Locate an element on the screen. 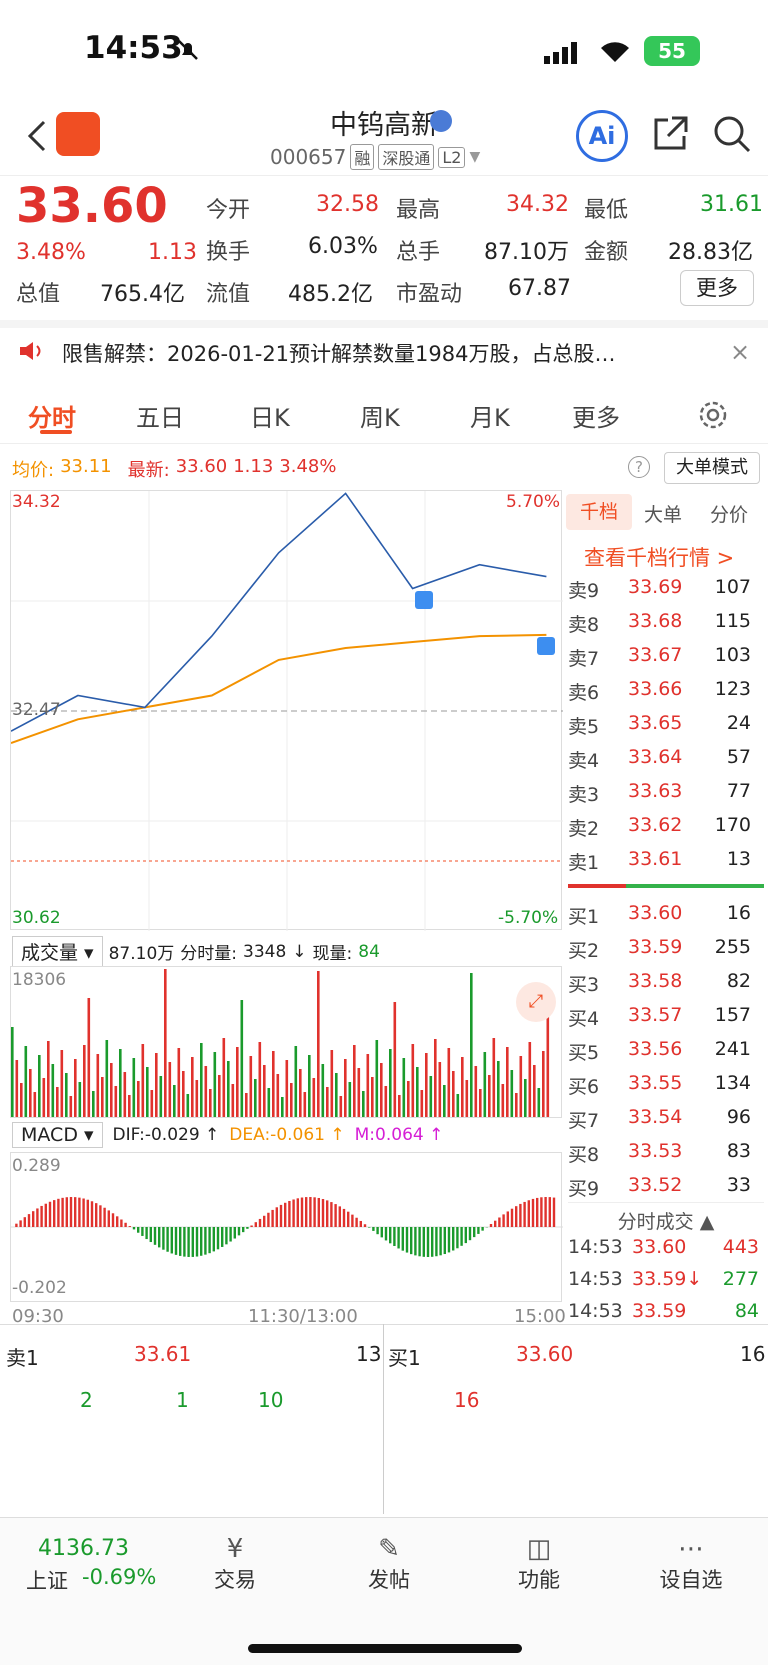 This screenshot has width=768, height=1665. trade-price: 33.59 is located at coordinates (659, 1311).